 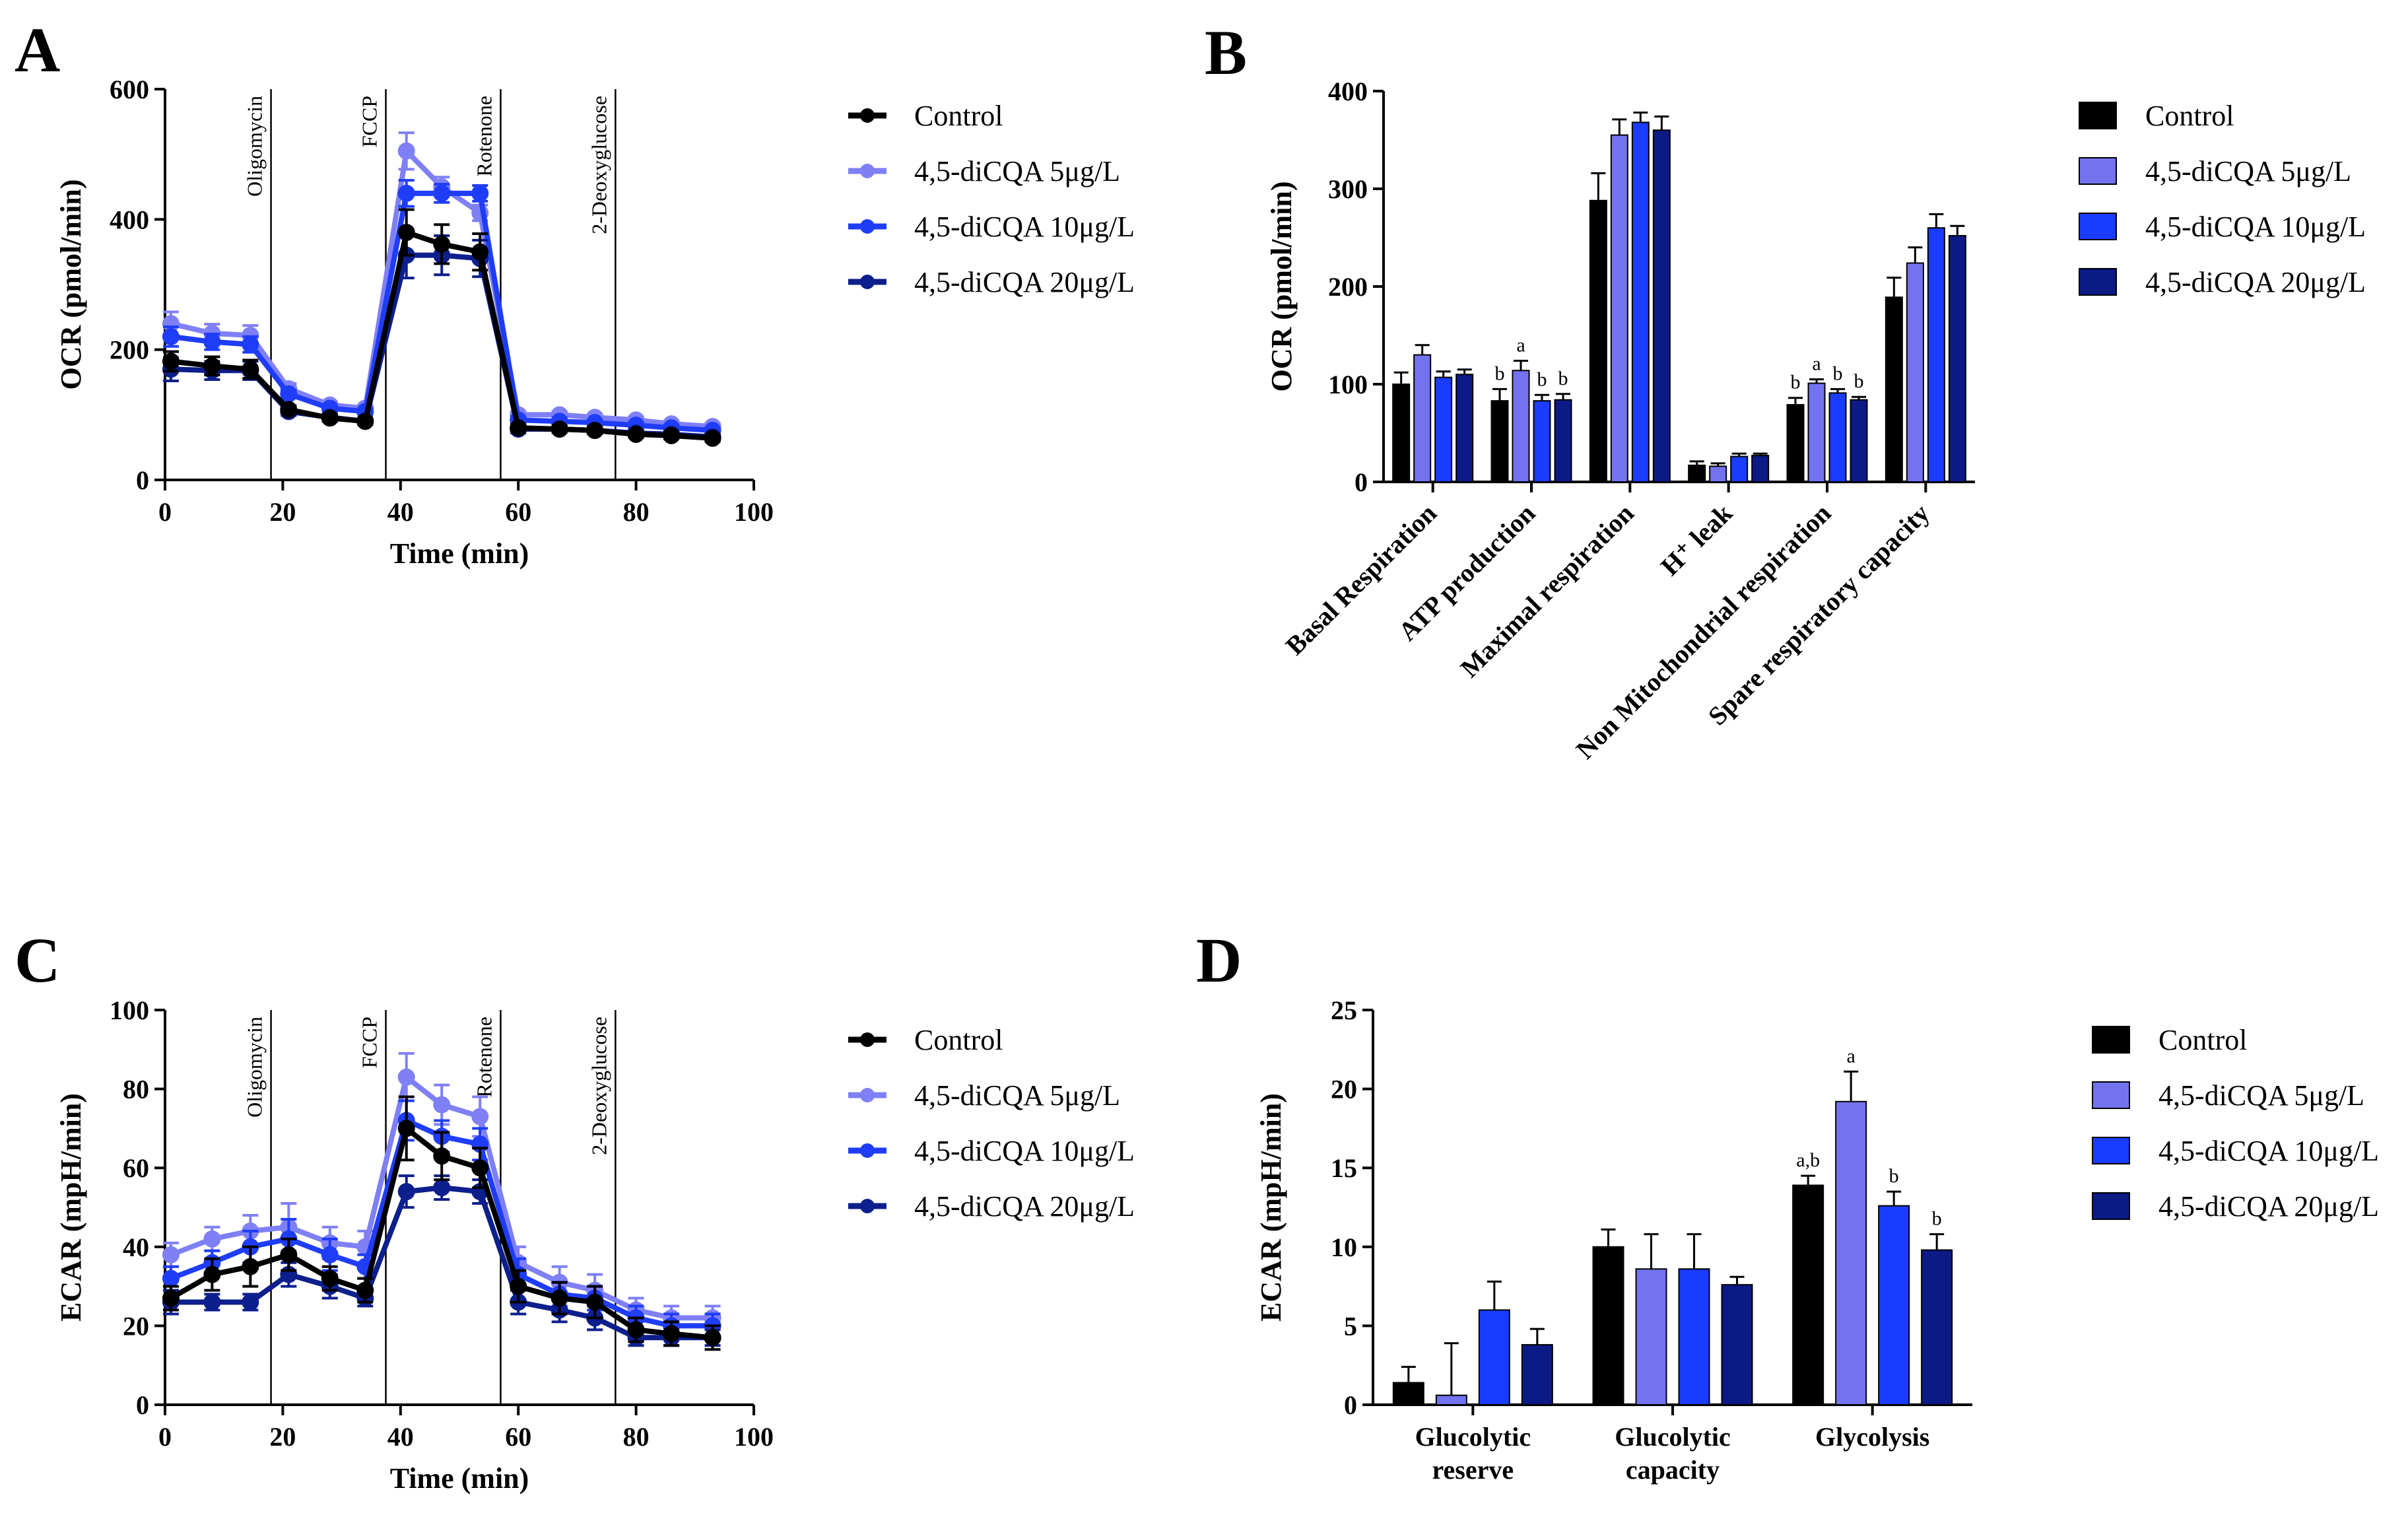 What do you see at coordinates (441, 1223) in the screenshot?
I see `series-control` at bounding box center [441, 1223].